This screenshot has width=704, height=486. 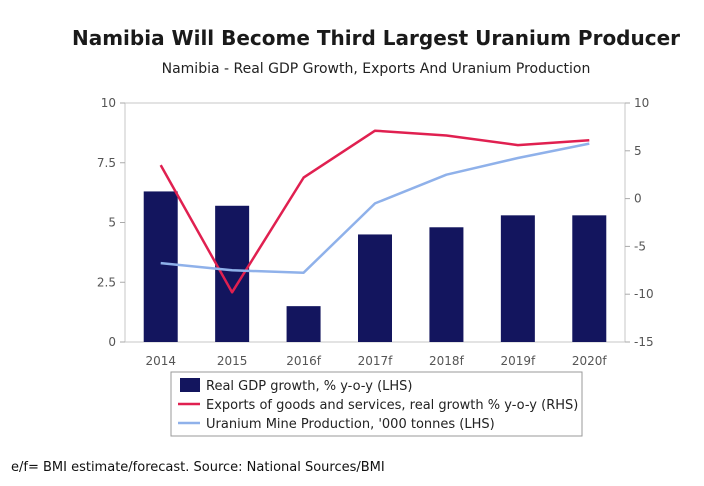 What do you see at coordinates (447, 361) in the screenshot?
I see `x-tick-label: 2018f` at bounding box center [447, 361].